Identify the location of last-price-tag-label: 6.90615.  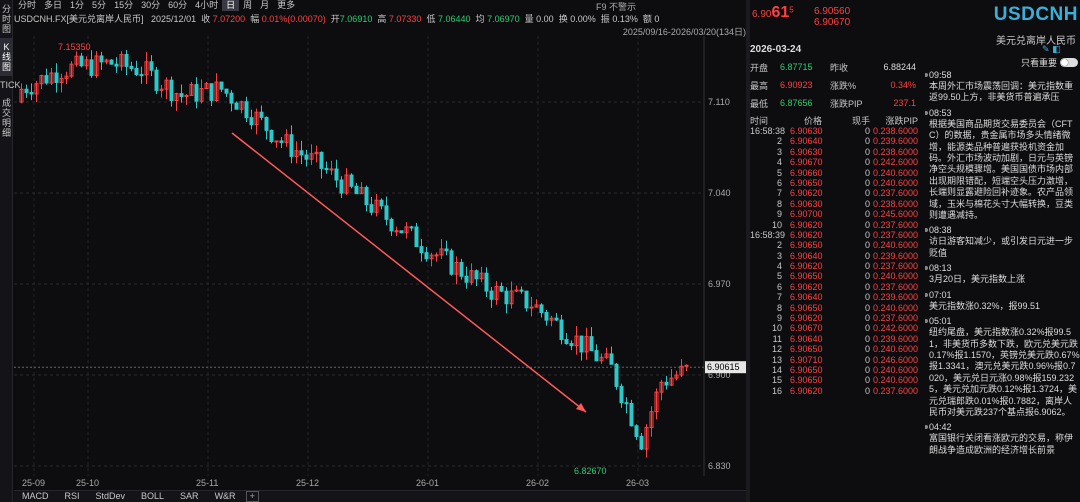
(723, 367).